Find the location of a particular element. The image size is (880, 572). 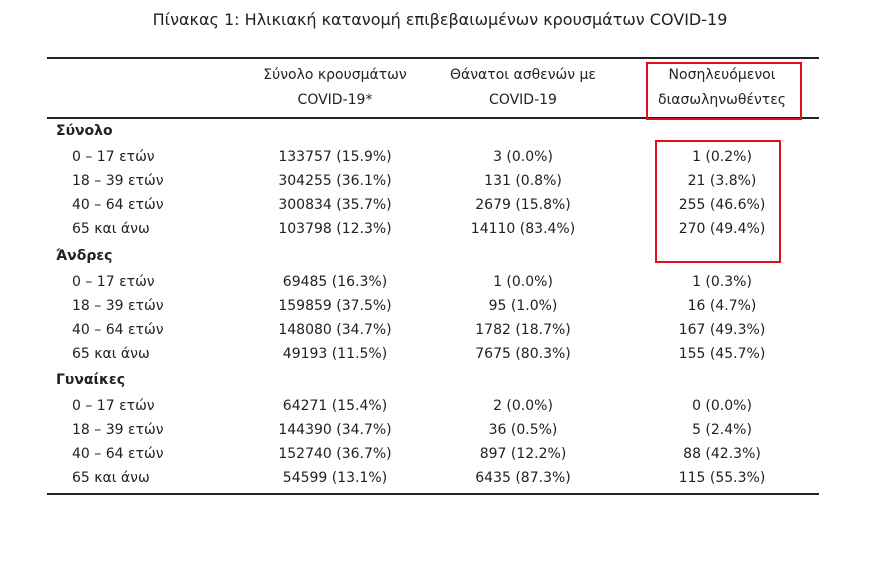

value-cell: 1782 (18.7%) is located at coordinates (523, 329).